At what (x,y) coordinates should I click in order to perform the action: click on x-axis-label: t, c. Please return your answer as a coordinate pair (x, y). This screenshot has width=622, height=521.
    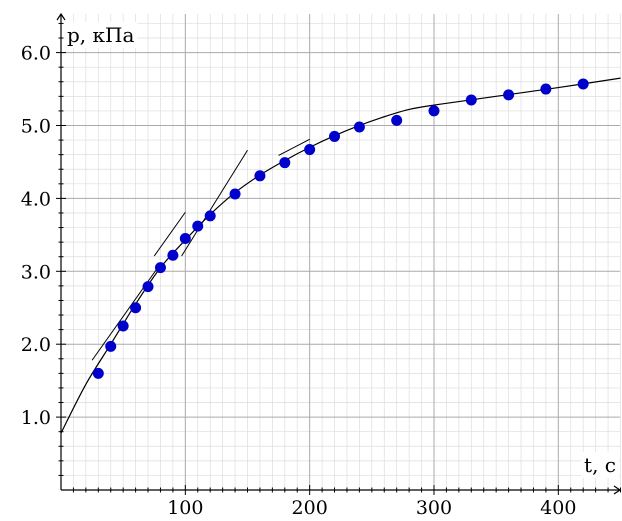
    Looking at the image, I should click on (600, 465).